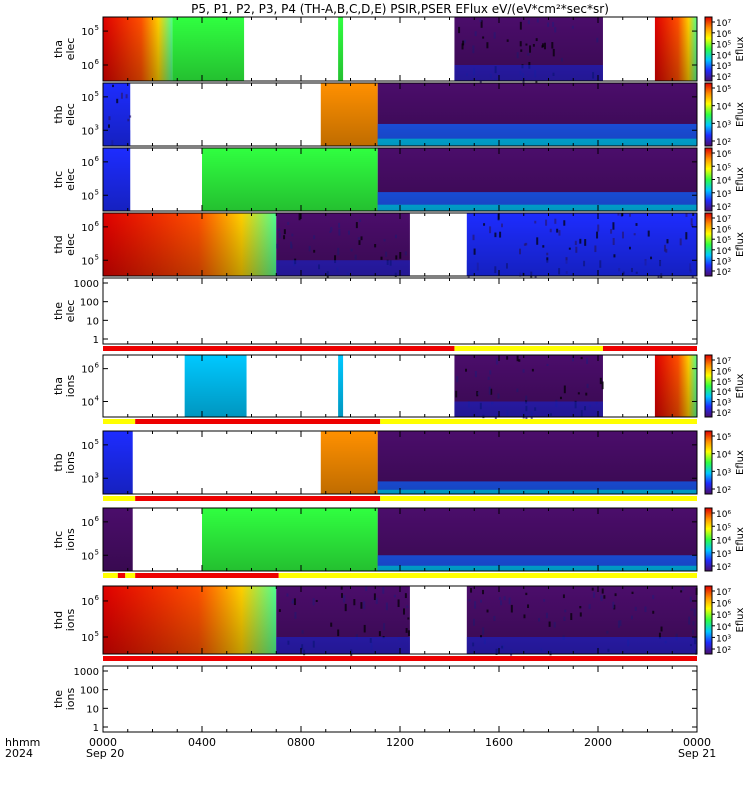 The width and height of the screenshot is (750, 800). What do you see at coordinates (86, 672) in the screenshot?
I see `y-tick-label: 1000` at bounding box center [86, 672].